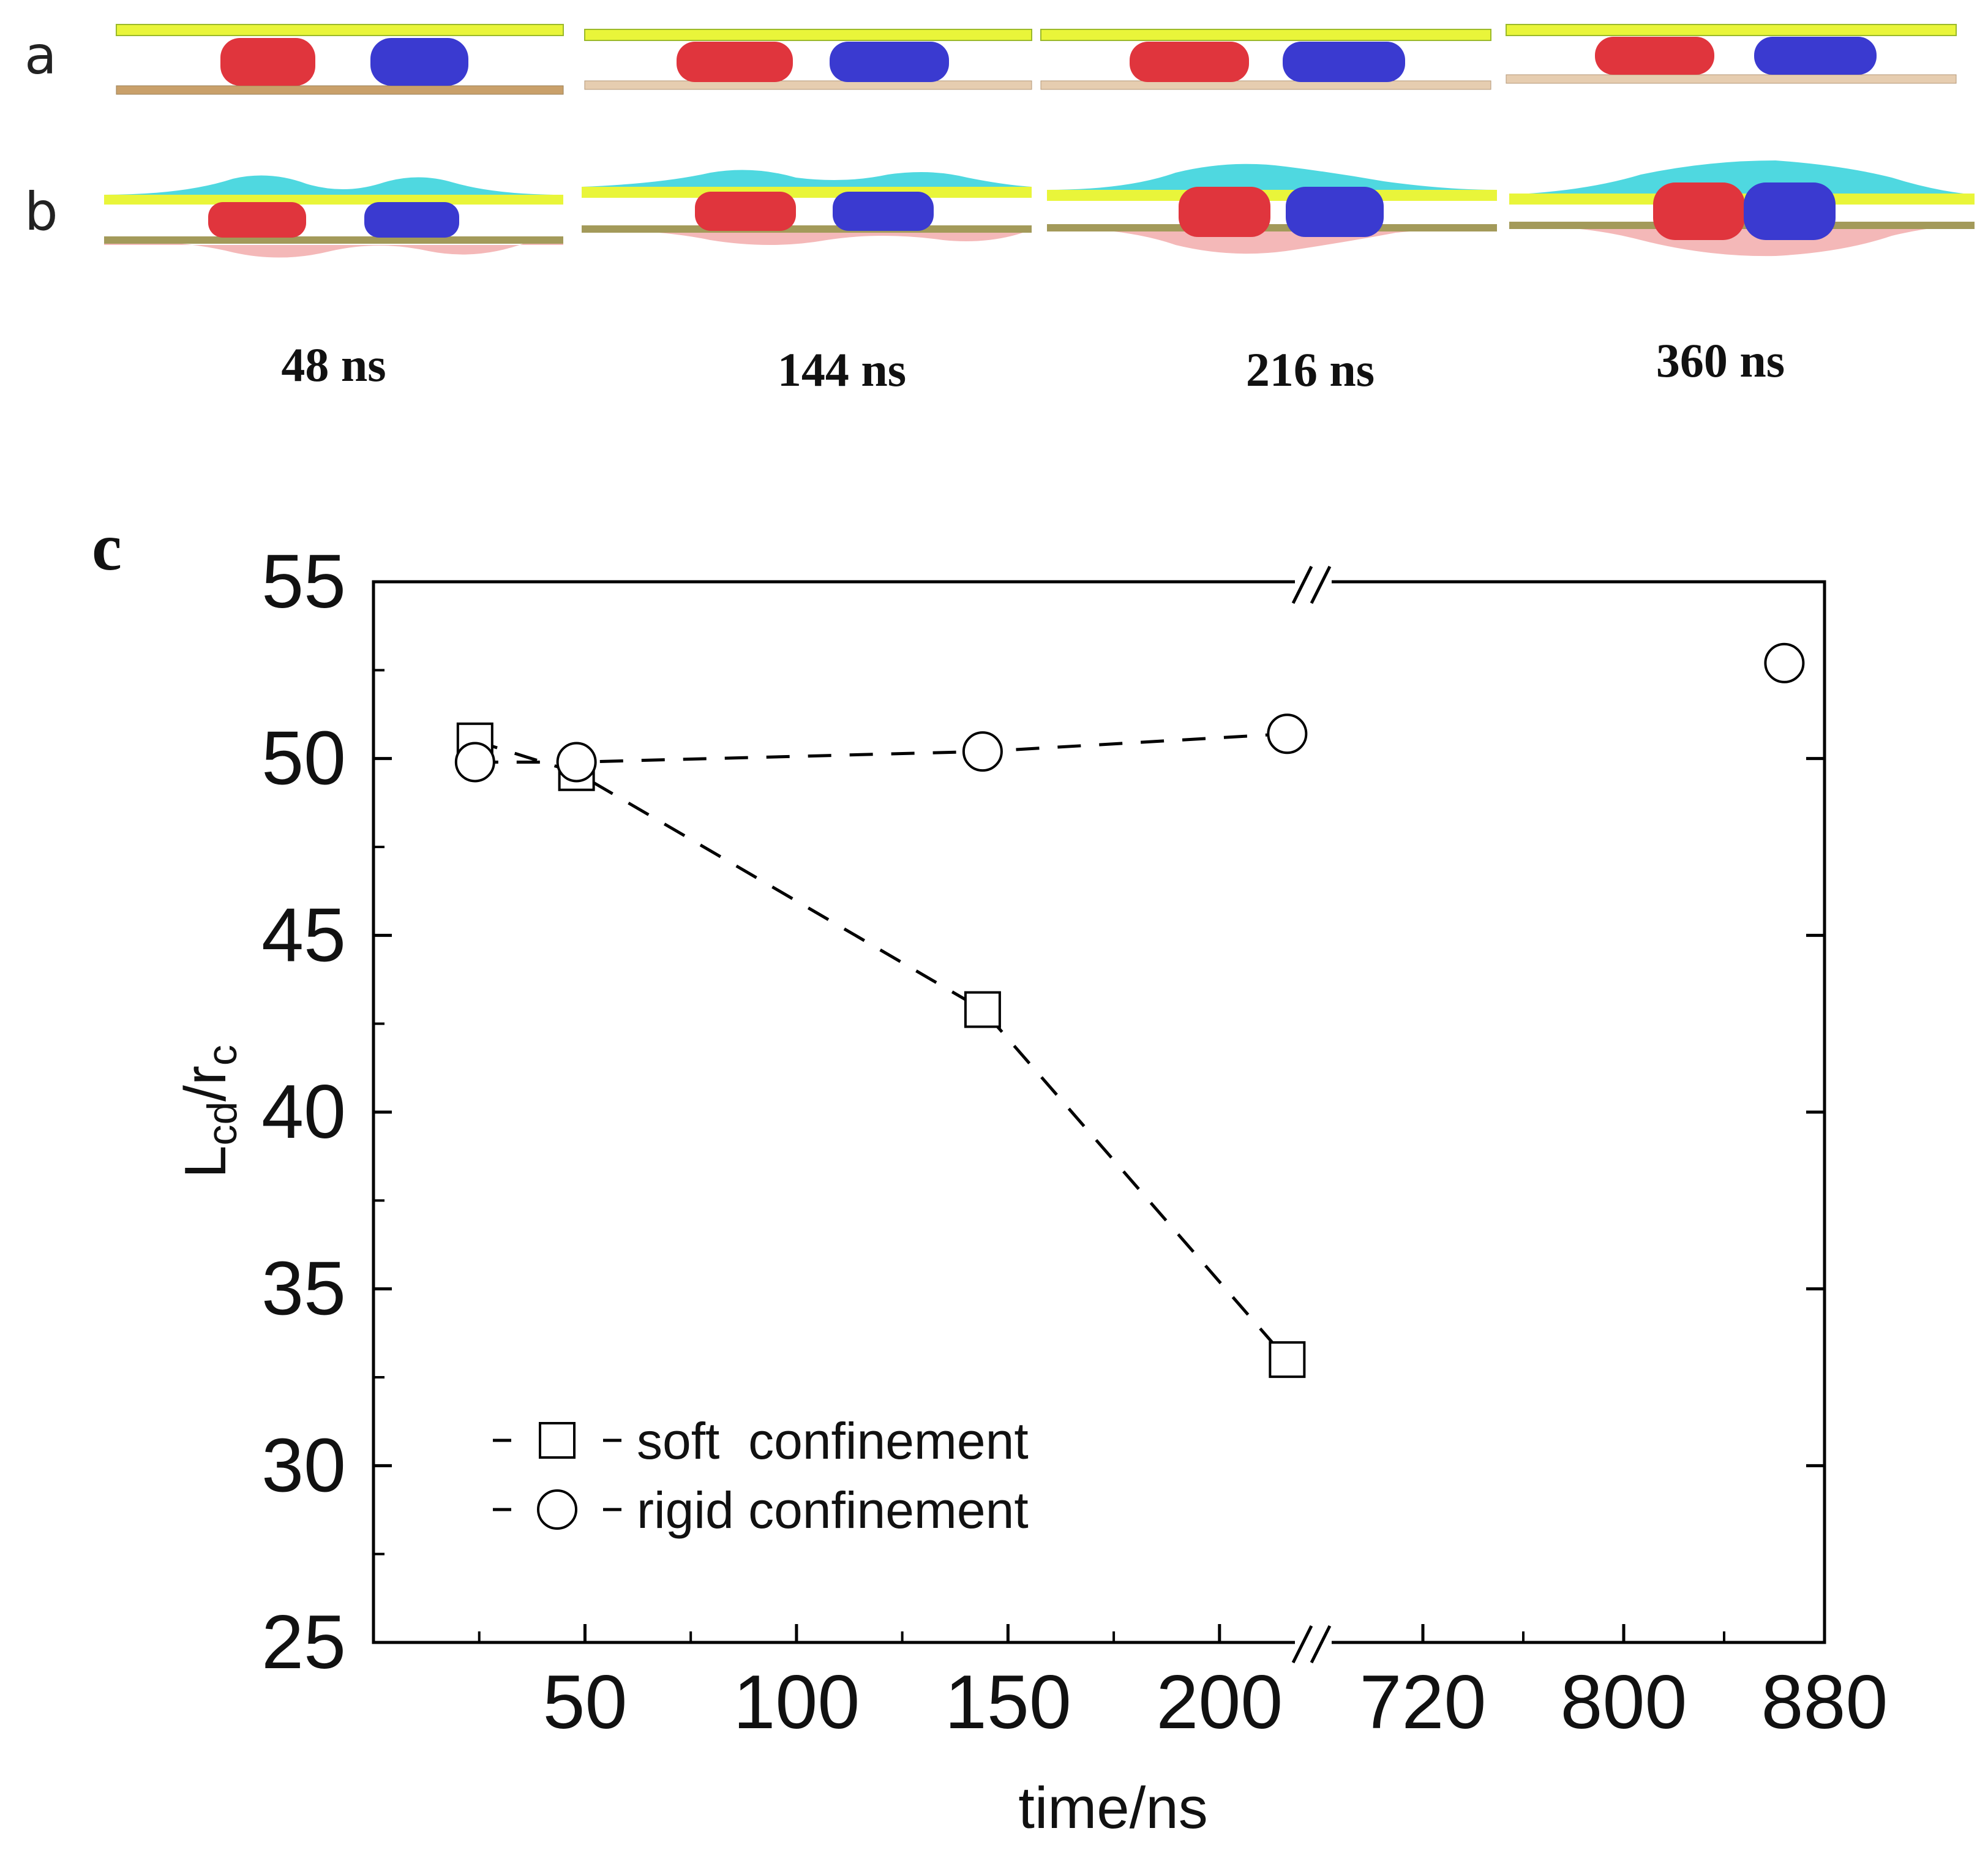 The image size is (1988, 1858). What do you see at coordinates (557, 1440) in the screenshot?
I see `legend-square-marker` at bounding box center [557, 1440].